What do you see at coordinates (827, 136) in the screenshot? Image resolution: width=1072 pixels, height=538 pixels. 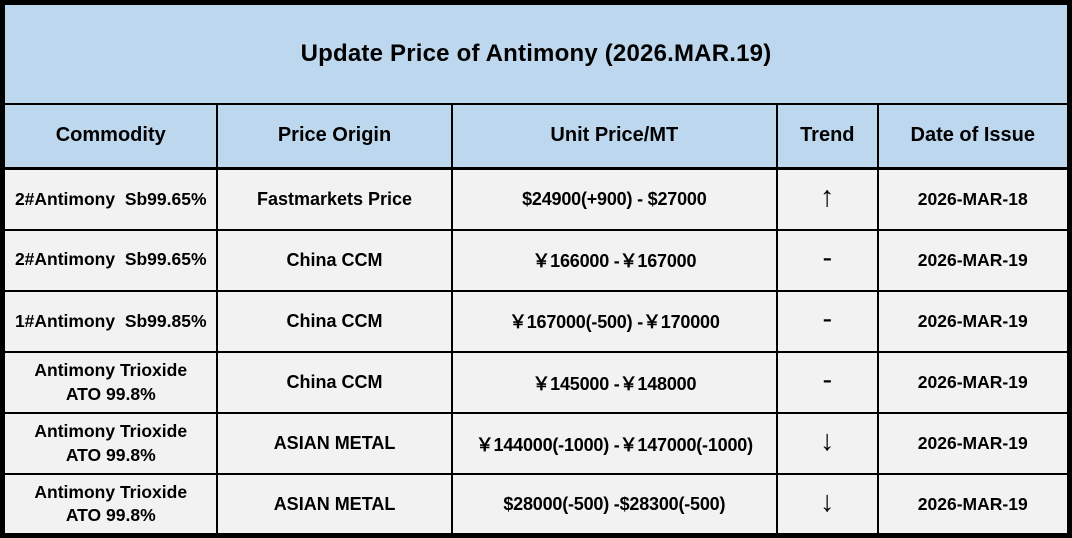 I see `column-header-trend: Trend` at bounding box center [827, 136].